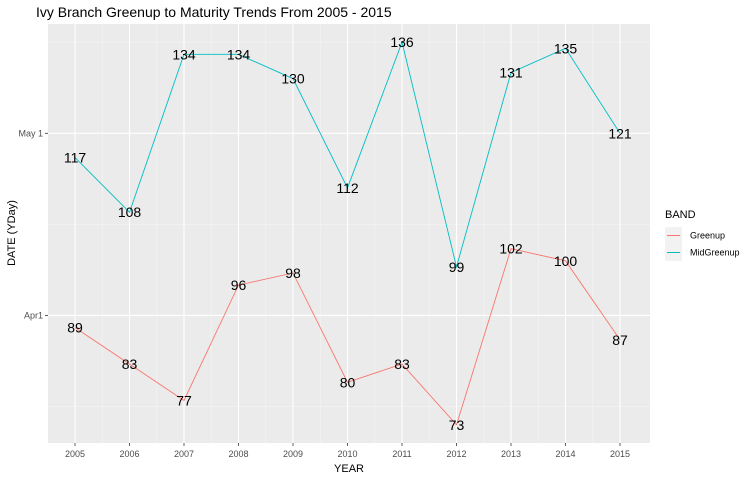 The width and height of the screenshot is (750, 480). I want to click on y-tick-label: May 1, so click(30, 133).